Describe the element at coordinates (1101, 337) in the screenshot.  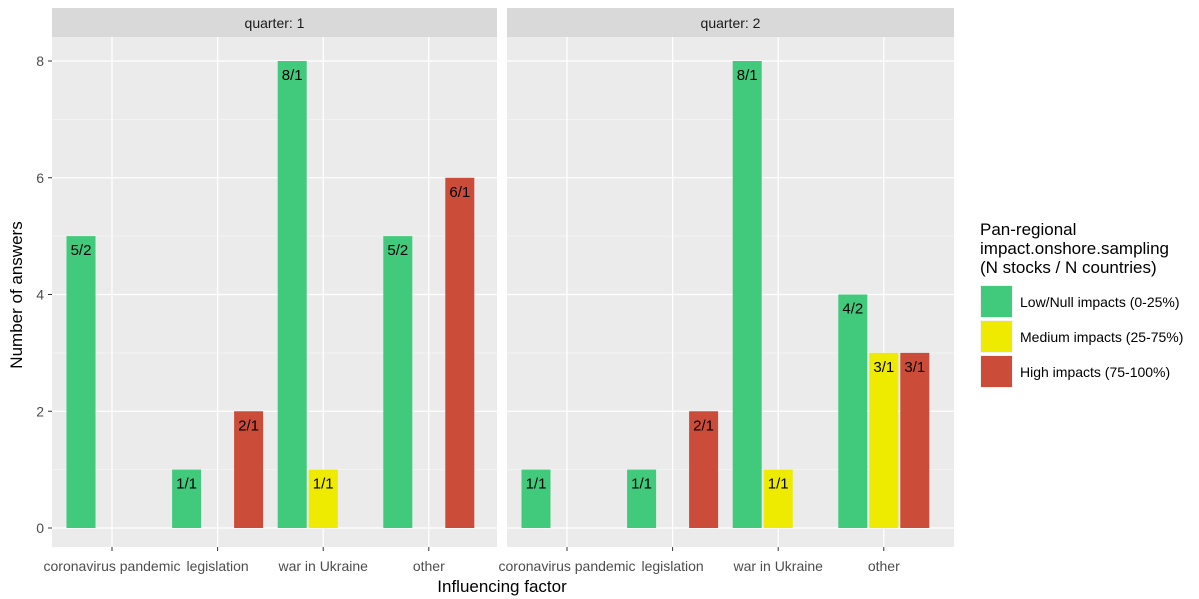
I see `legend-entry-label: Medium impacts (25-75%)` at that location.